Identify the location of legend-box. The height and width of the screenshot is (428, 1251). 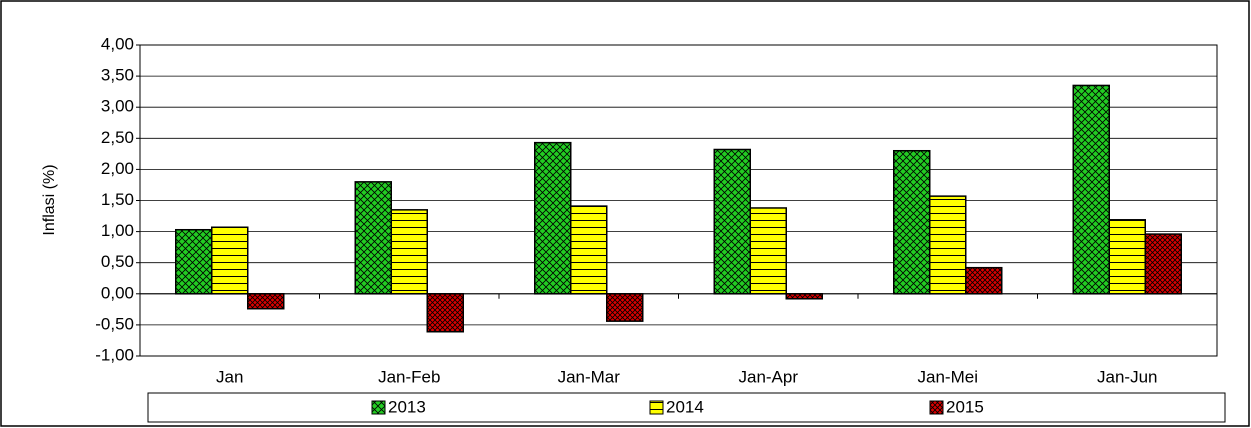
(686, 407).